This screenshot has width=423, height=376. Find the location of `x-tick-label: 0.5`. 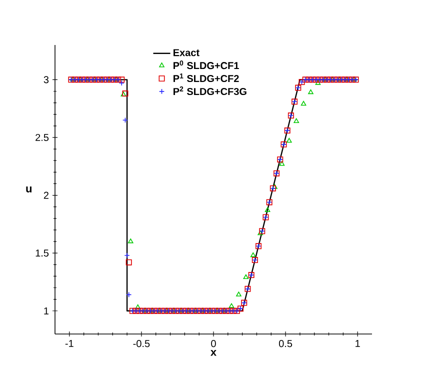

x-tick-label: 0.5 is located at coordinates (285, 344).